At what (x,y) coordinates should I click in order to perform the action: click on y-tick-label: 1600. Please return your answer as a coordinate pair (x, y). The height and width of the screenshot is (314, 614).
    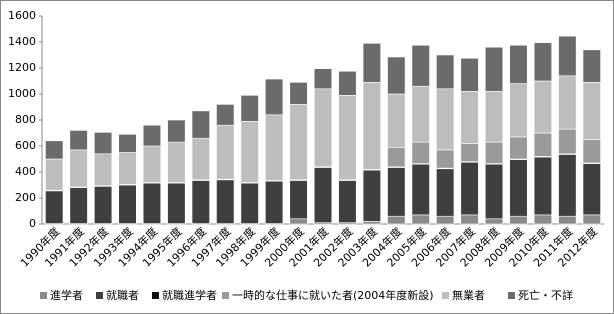
    Looking at the image, I should click on (22, 15).